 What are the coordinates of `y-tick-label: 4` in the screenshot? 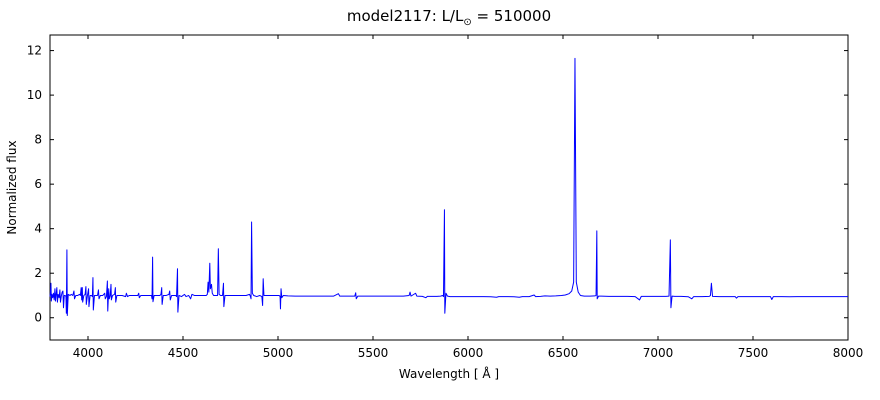 It's located at (38, 229).